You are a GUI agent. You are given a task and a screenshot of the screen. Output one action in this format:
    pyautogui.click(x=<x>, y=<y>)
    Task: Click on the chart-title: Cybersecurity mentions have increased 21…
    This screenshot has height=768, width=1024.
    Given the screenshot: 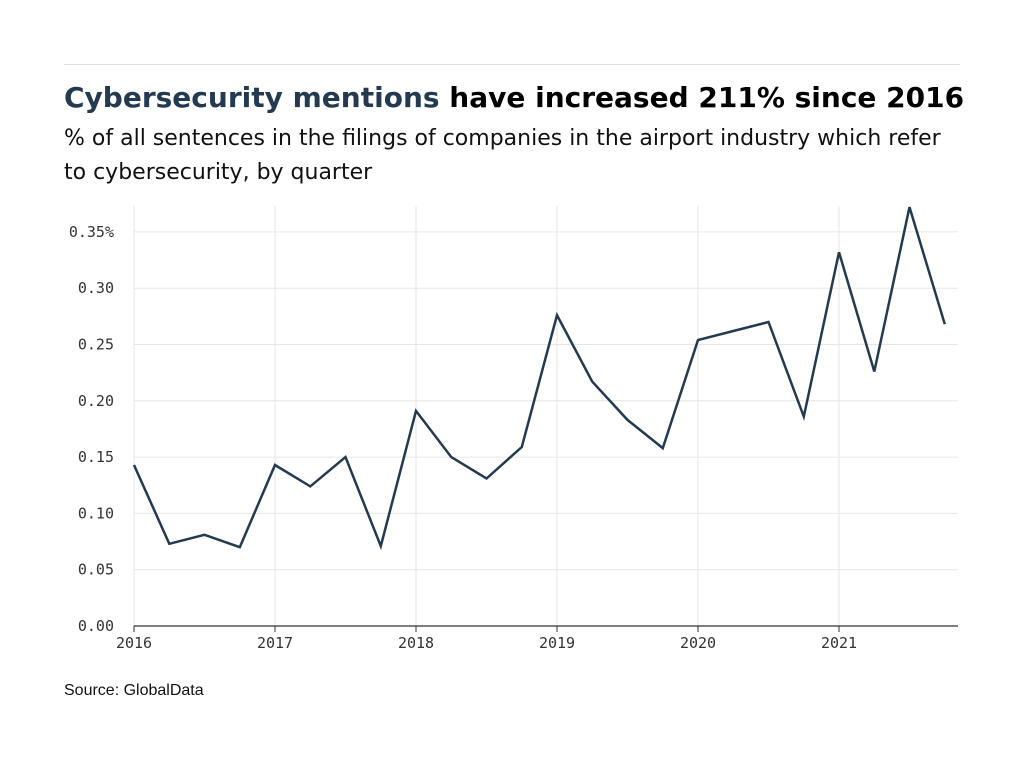 What is the action you would take?
    pyautogui.click(x=514, y=98)
    